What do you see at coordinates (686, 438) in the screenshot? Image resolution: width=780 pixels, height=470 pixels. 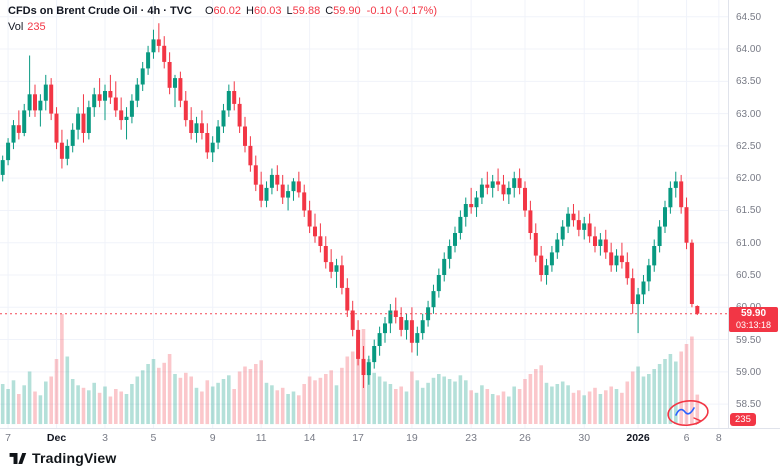 I see `time-tick-label: 6` at bounding box center [686, 438].